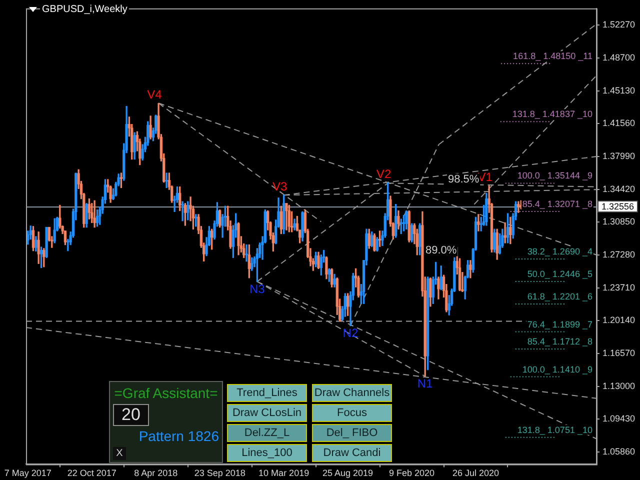  Describe the element at coordinates (178, 436) in the screenshot. I see `annotation: Pattern 1826` at that location.